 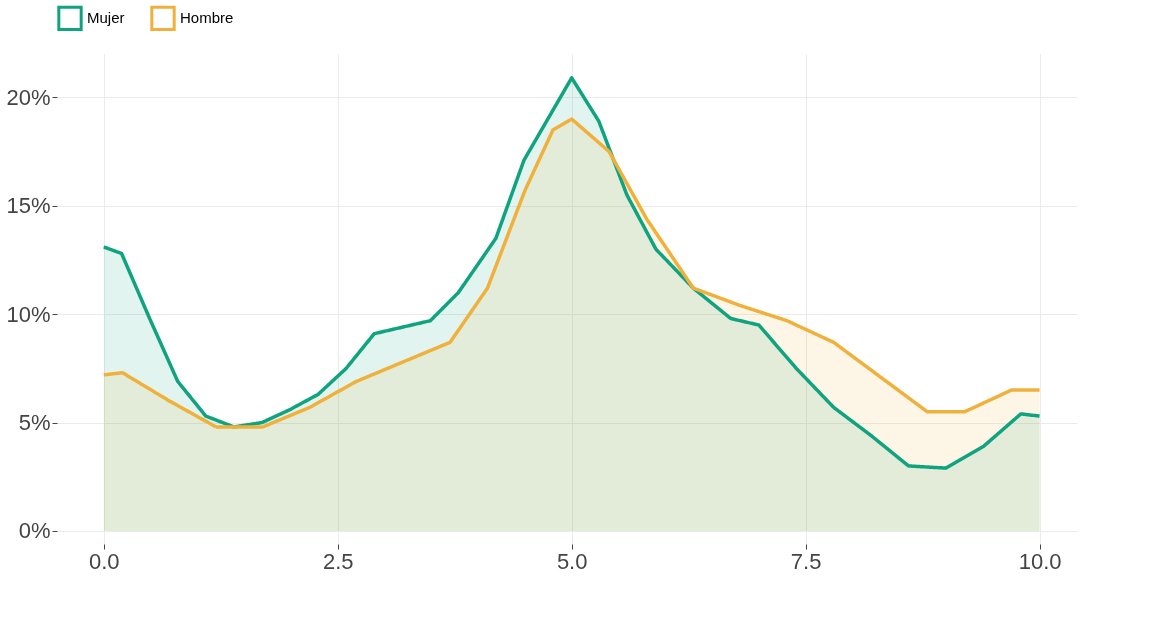 I want to click on x-tick-label: 2.5, so click(x=338, y=561).